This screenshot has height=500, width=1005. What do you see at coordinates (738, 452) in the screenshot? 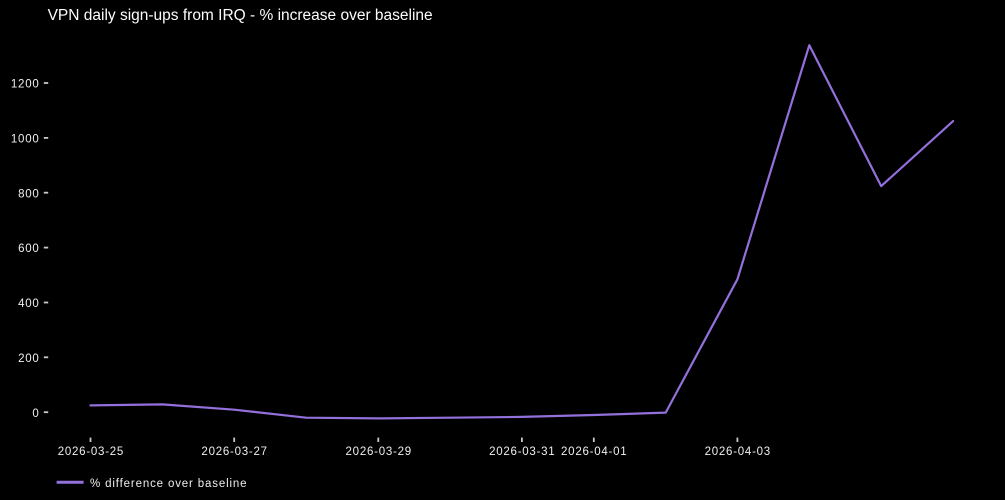
I see `svg-text: 2026-04-03` at bounding box center [738, 452].